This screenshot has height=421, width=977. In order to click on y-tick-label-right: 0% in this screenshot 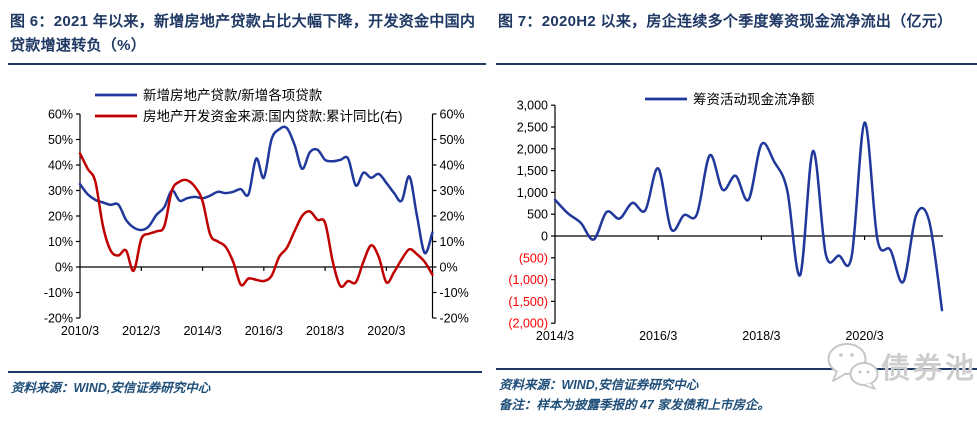, I will do `click(449, 268)`.